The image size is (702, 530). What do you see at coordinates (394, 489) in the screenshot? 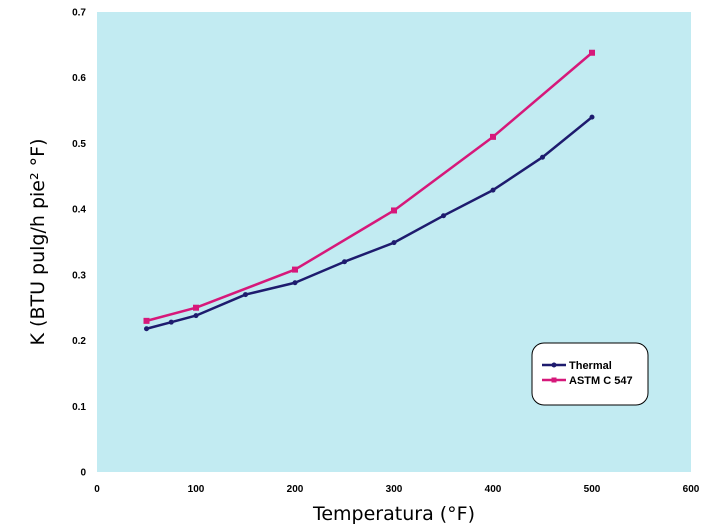
I see `x-tick-label: 300` at bounding box center [394, 489].